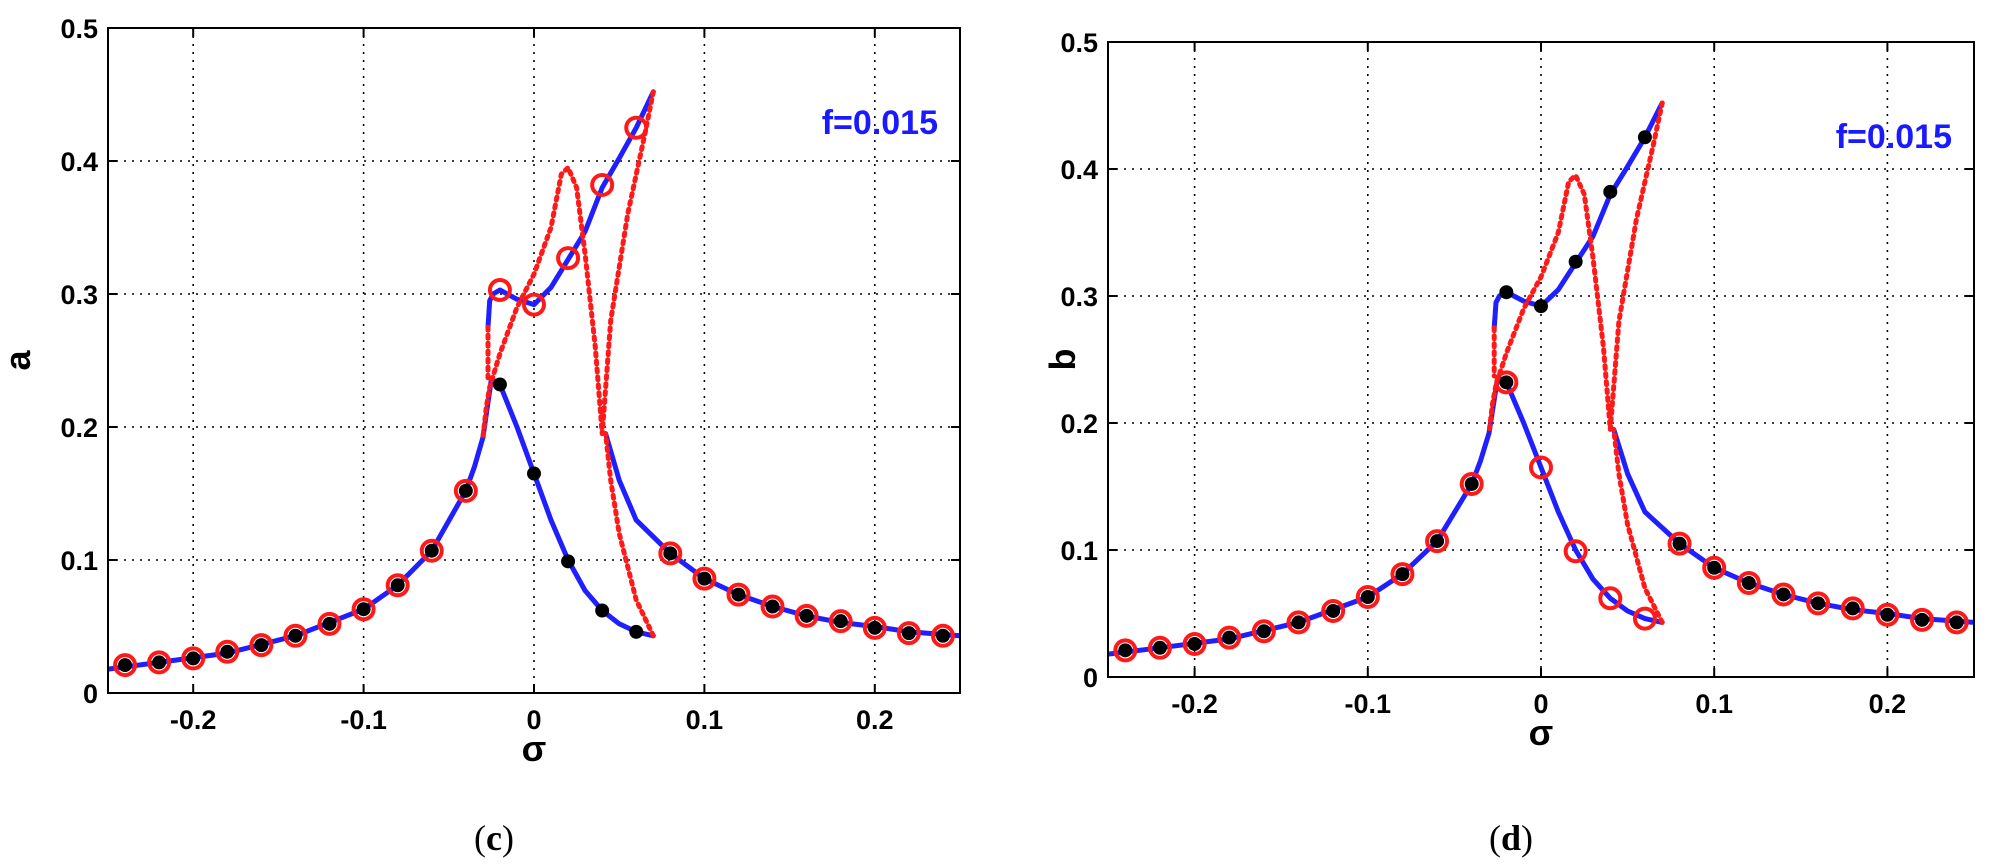  What do you see at coordinates (494, 838) in the screenshot?
I see `panel-c-caption: (c)` at bounding box center [494, 838].